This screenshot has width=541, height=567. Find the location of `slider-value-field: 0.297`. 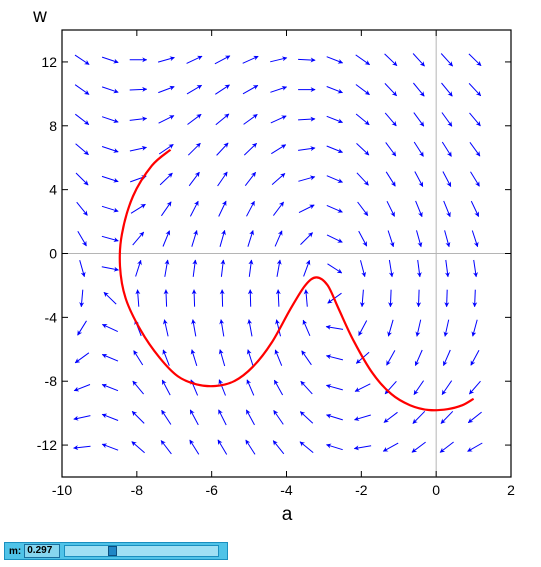

slider-value-field: 0.297 is located at coordinates (42, 551).